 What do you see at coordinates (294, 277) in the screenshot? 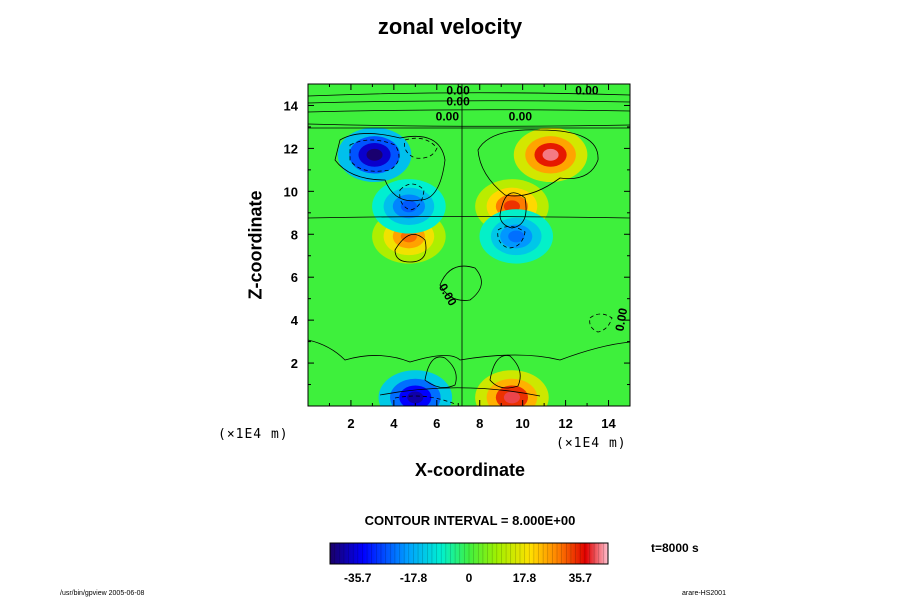
I see `z-tick-label: 6` at bounding box center [294, 277].